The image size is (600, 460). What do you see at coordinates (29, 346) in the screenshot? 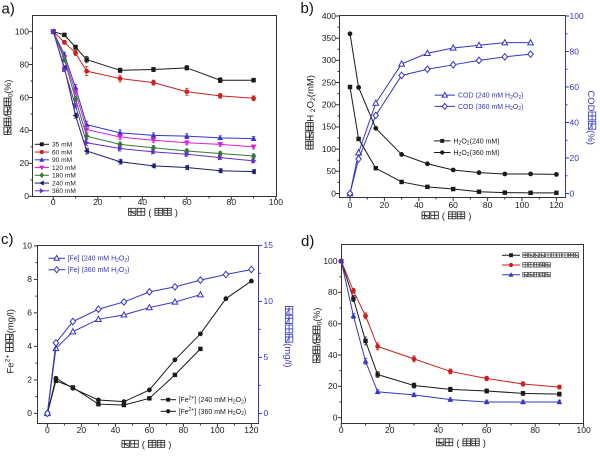
I see `svg-text: 4` at bounding box center [29, 346].